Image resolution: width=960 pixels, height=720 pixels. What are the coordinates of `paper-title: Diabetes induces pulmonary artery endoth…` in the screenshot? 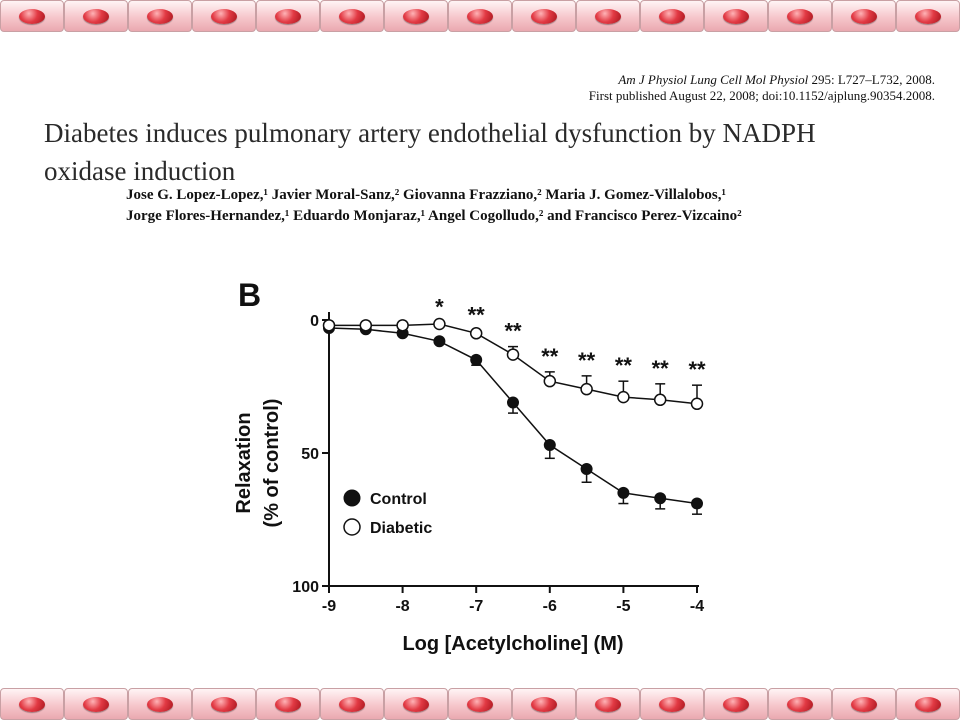 It's located at (474, 152).